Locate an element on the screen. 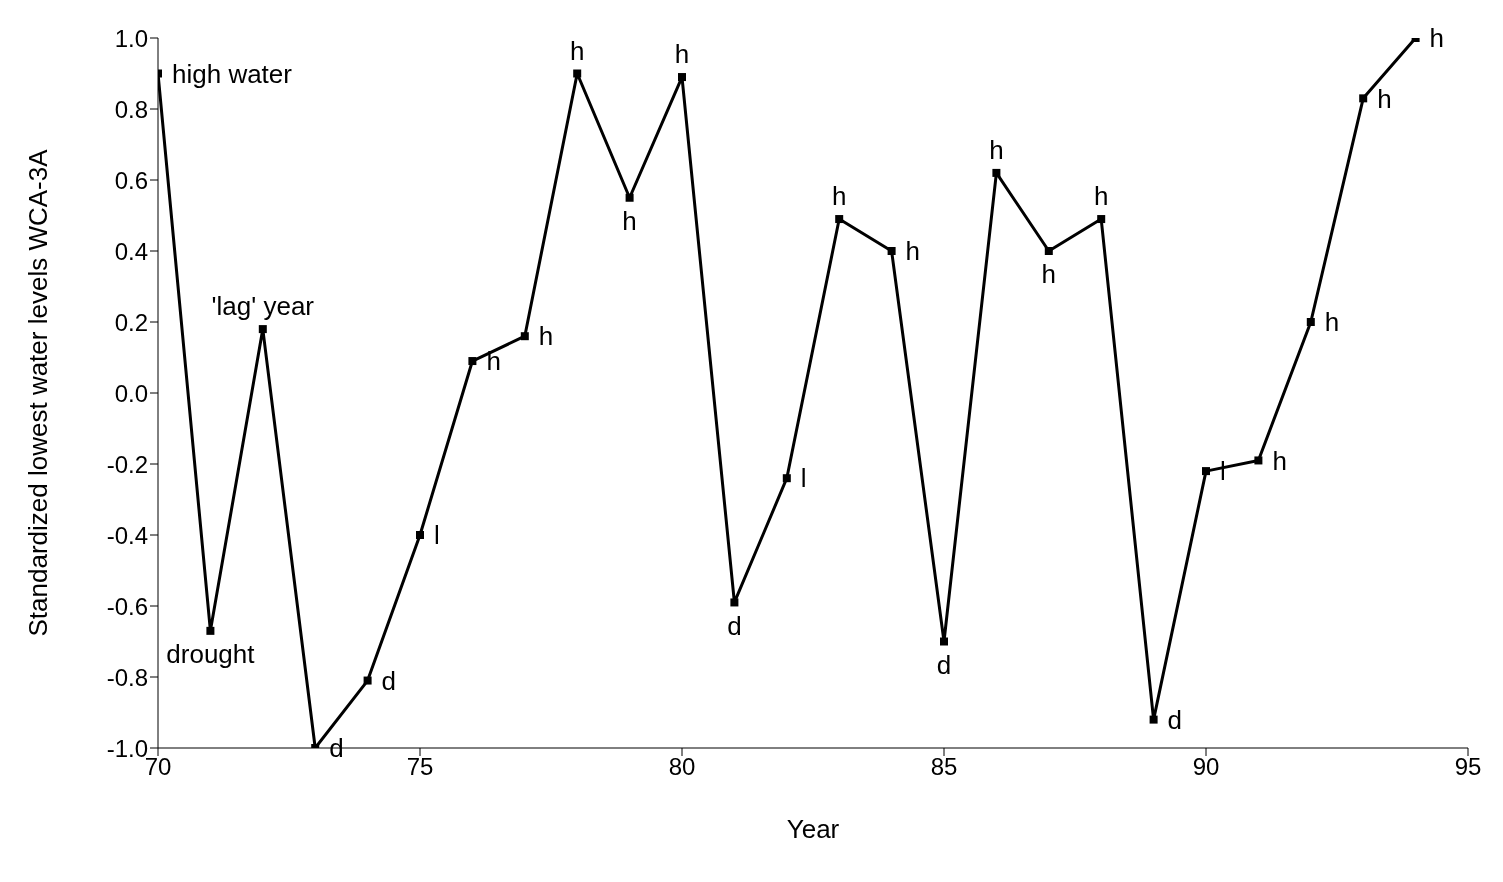  annotation: high water is located at coordinates (232, 73).